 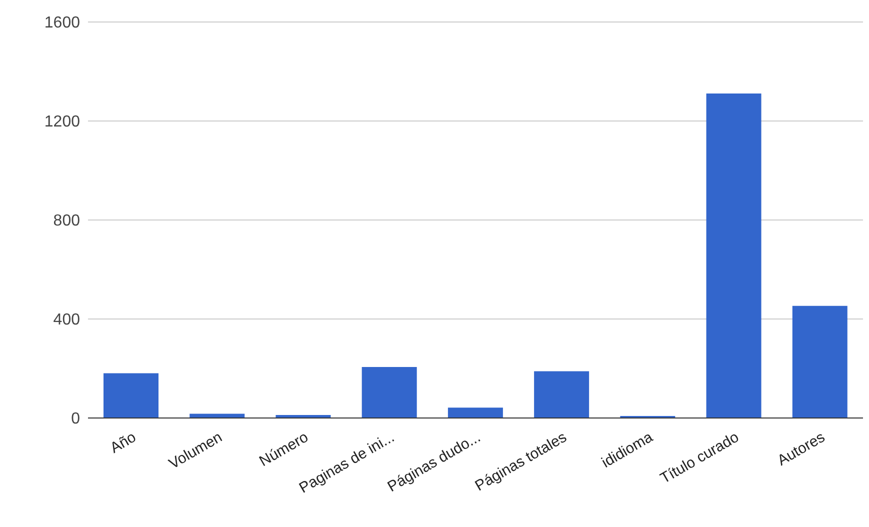 What do you see at coordinates (66, 221) in the screenshot?
I see `y-tick-label: 800` at bounding box center [66, 221].